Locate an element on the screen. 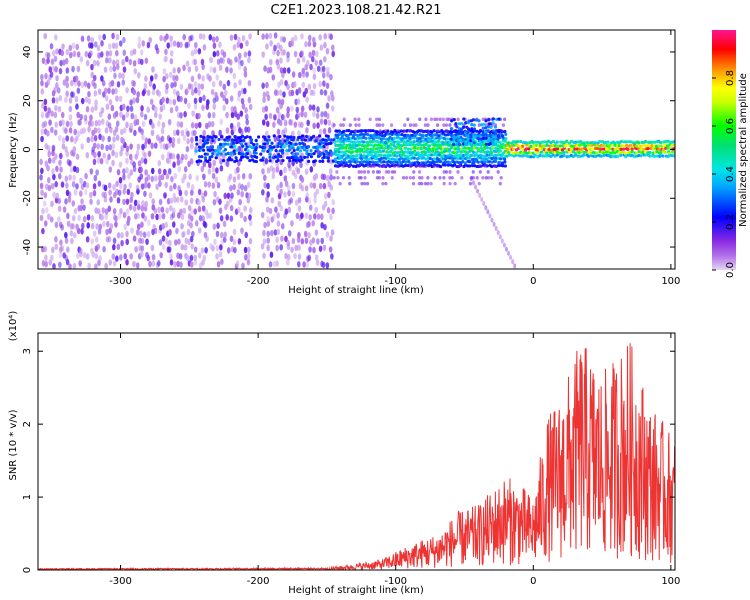 This screenshot has height=600, width=750. snr-x-tick-label: -300 is located at coordinates (120, 581).